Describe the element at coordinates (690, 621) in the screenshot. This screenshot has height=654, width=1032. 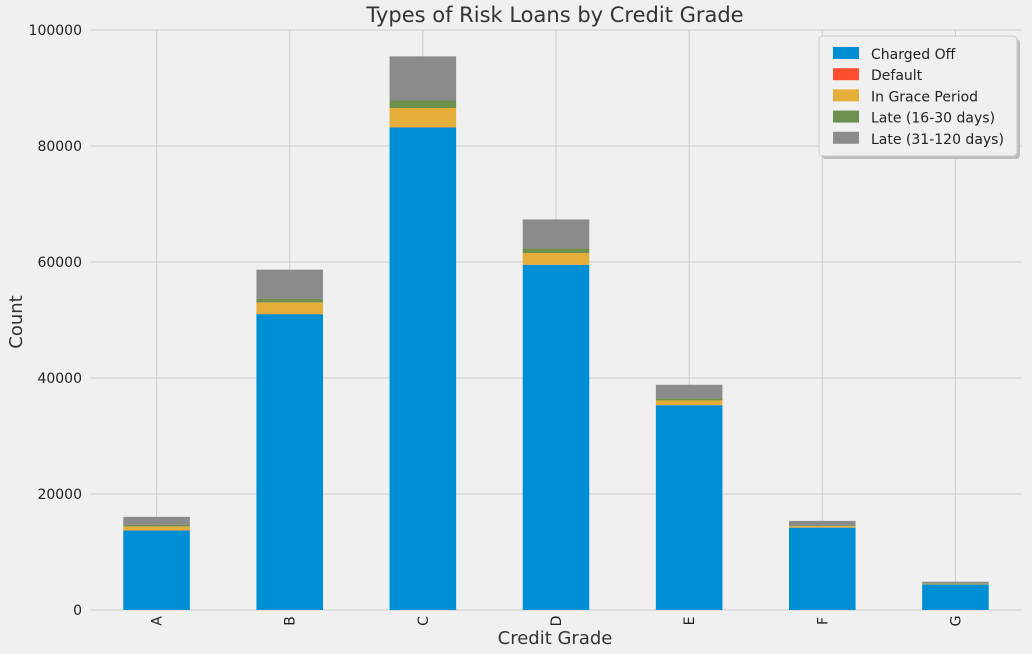
I see `x-tick-label: E` at that location.